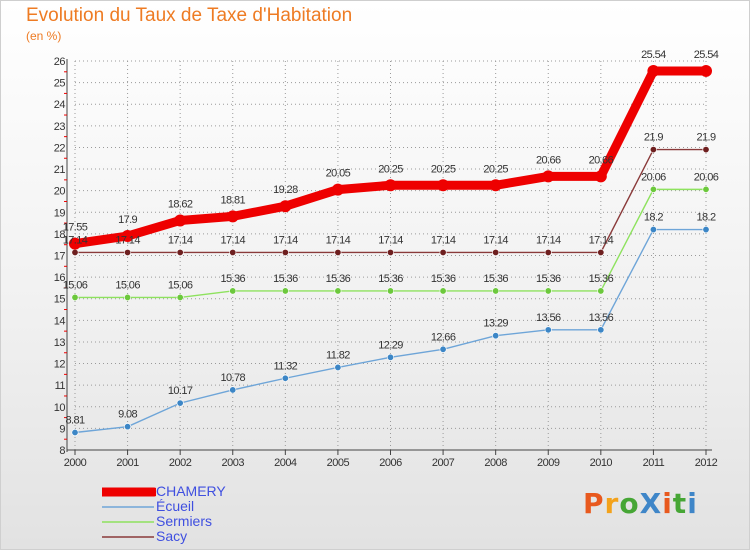 The image size is (750, 550). I want to click on data-label-ecueil: 9.08, so click(127, 415).